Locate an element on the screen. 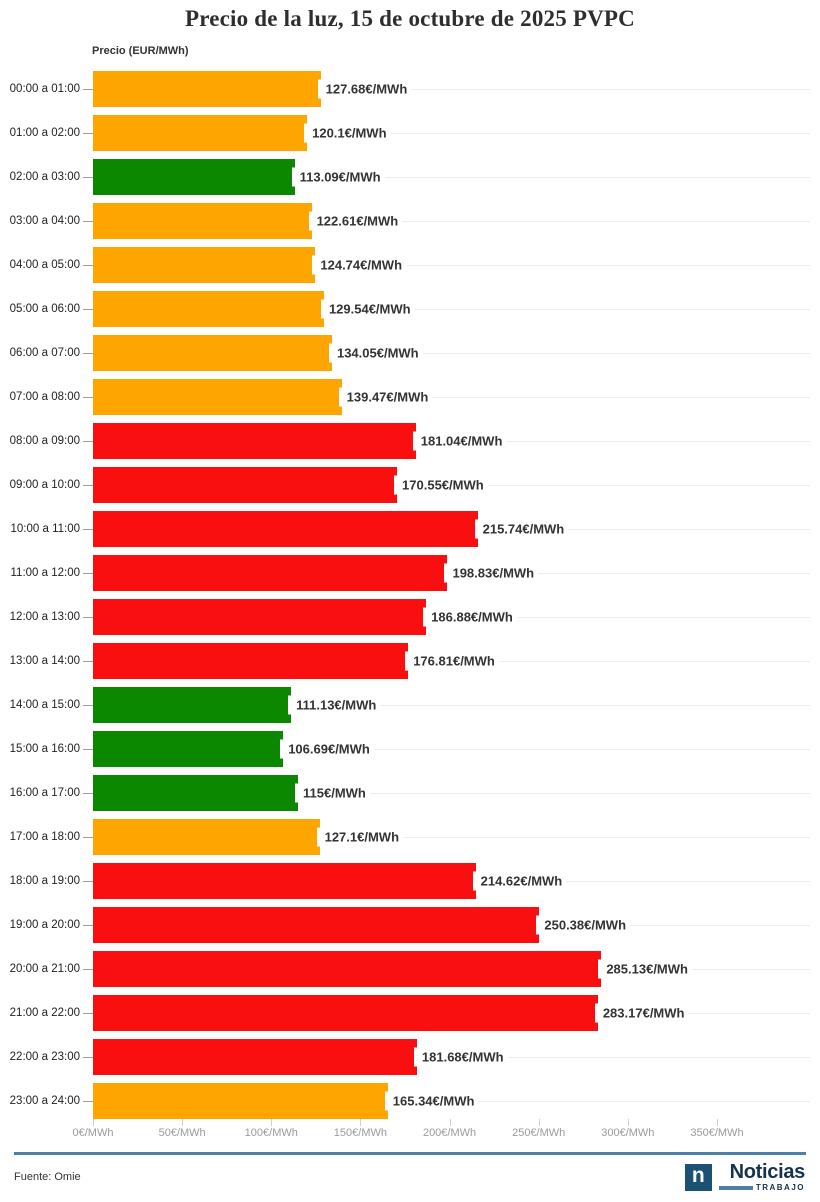 This screenshot has height=1202, width=820. price-value-label: 181.68€/MWh is located at coordinates (460, 1057).